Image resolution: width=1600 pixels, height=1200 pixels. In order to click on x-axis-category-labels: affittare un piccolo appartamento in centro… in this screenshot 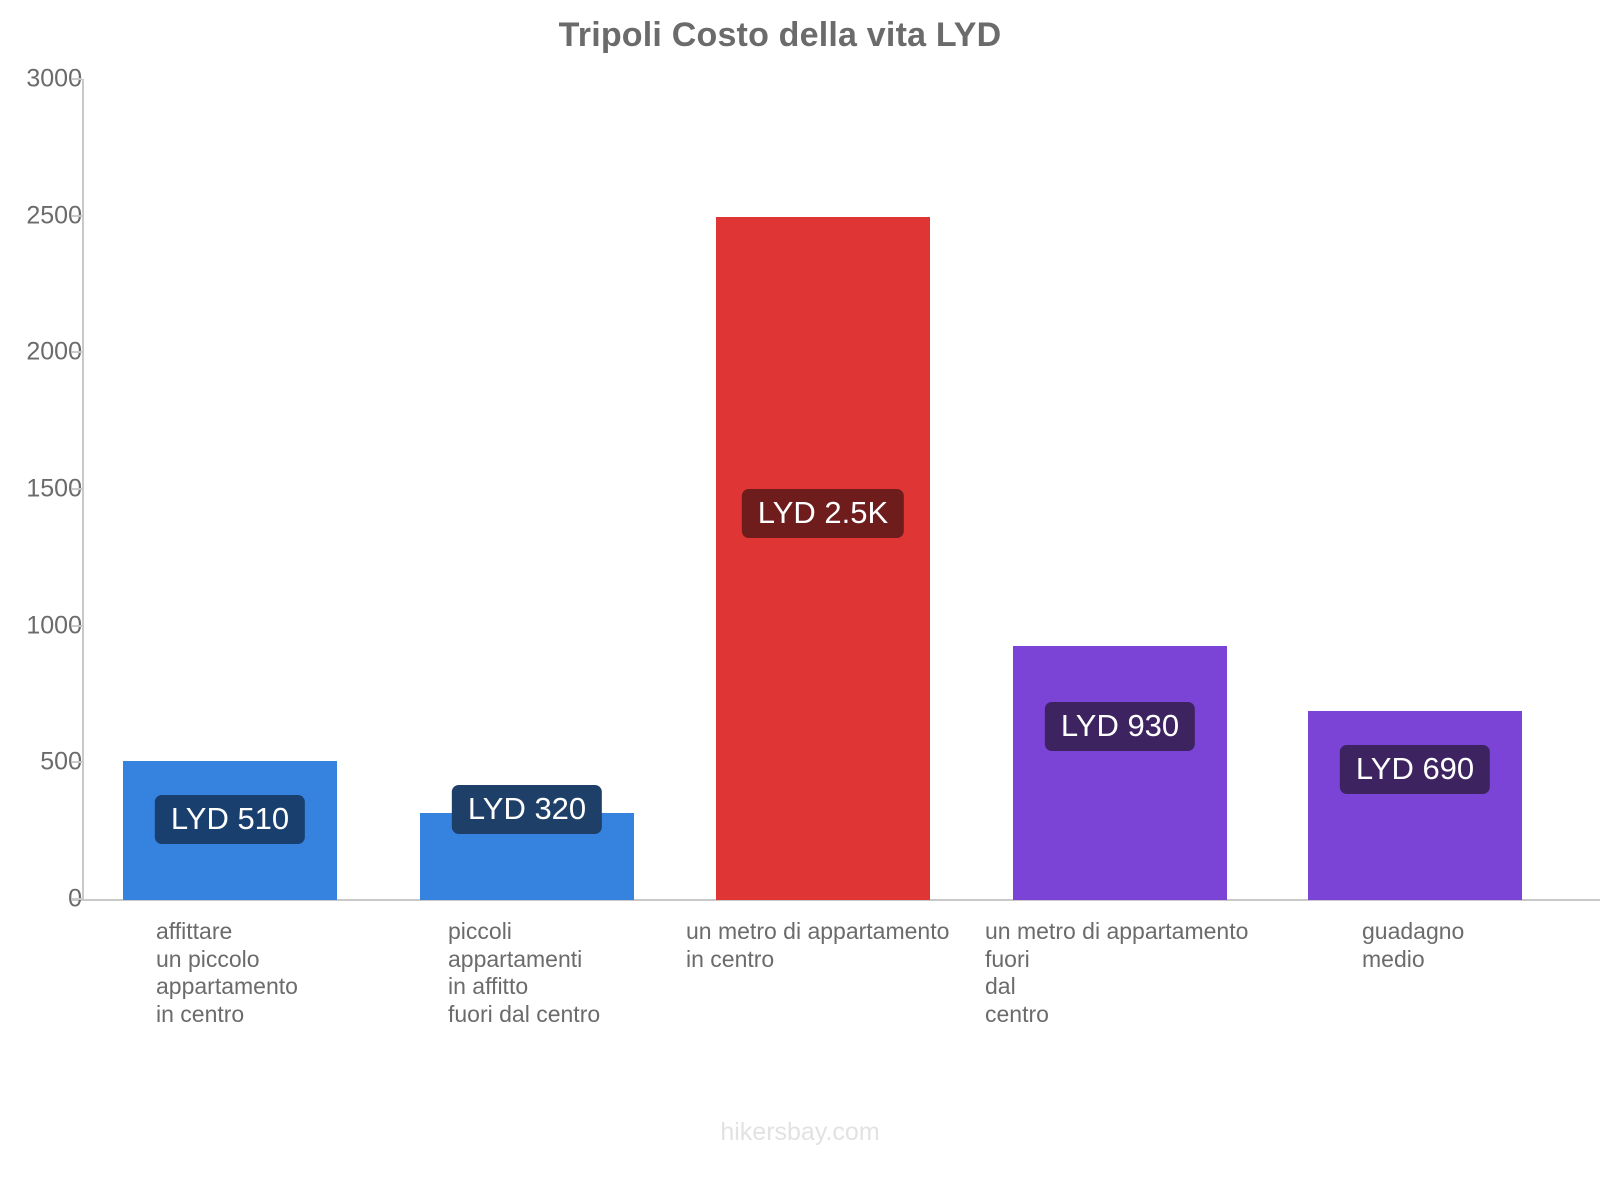, I will do `click(800, 988)`.